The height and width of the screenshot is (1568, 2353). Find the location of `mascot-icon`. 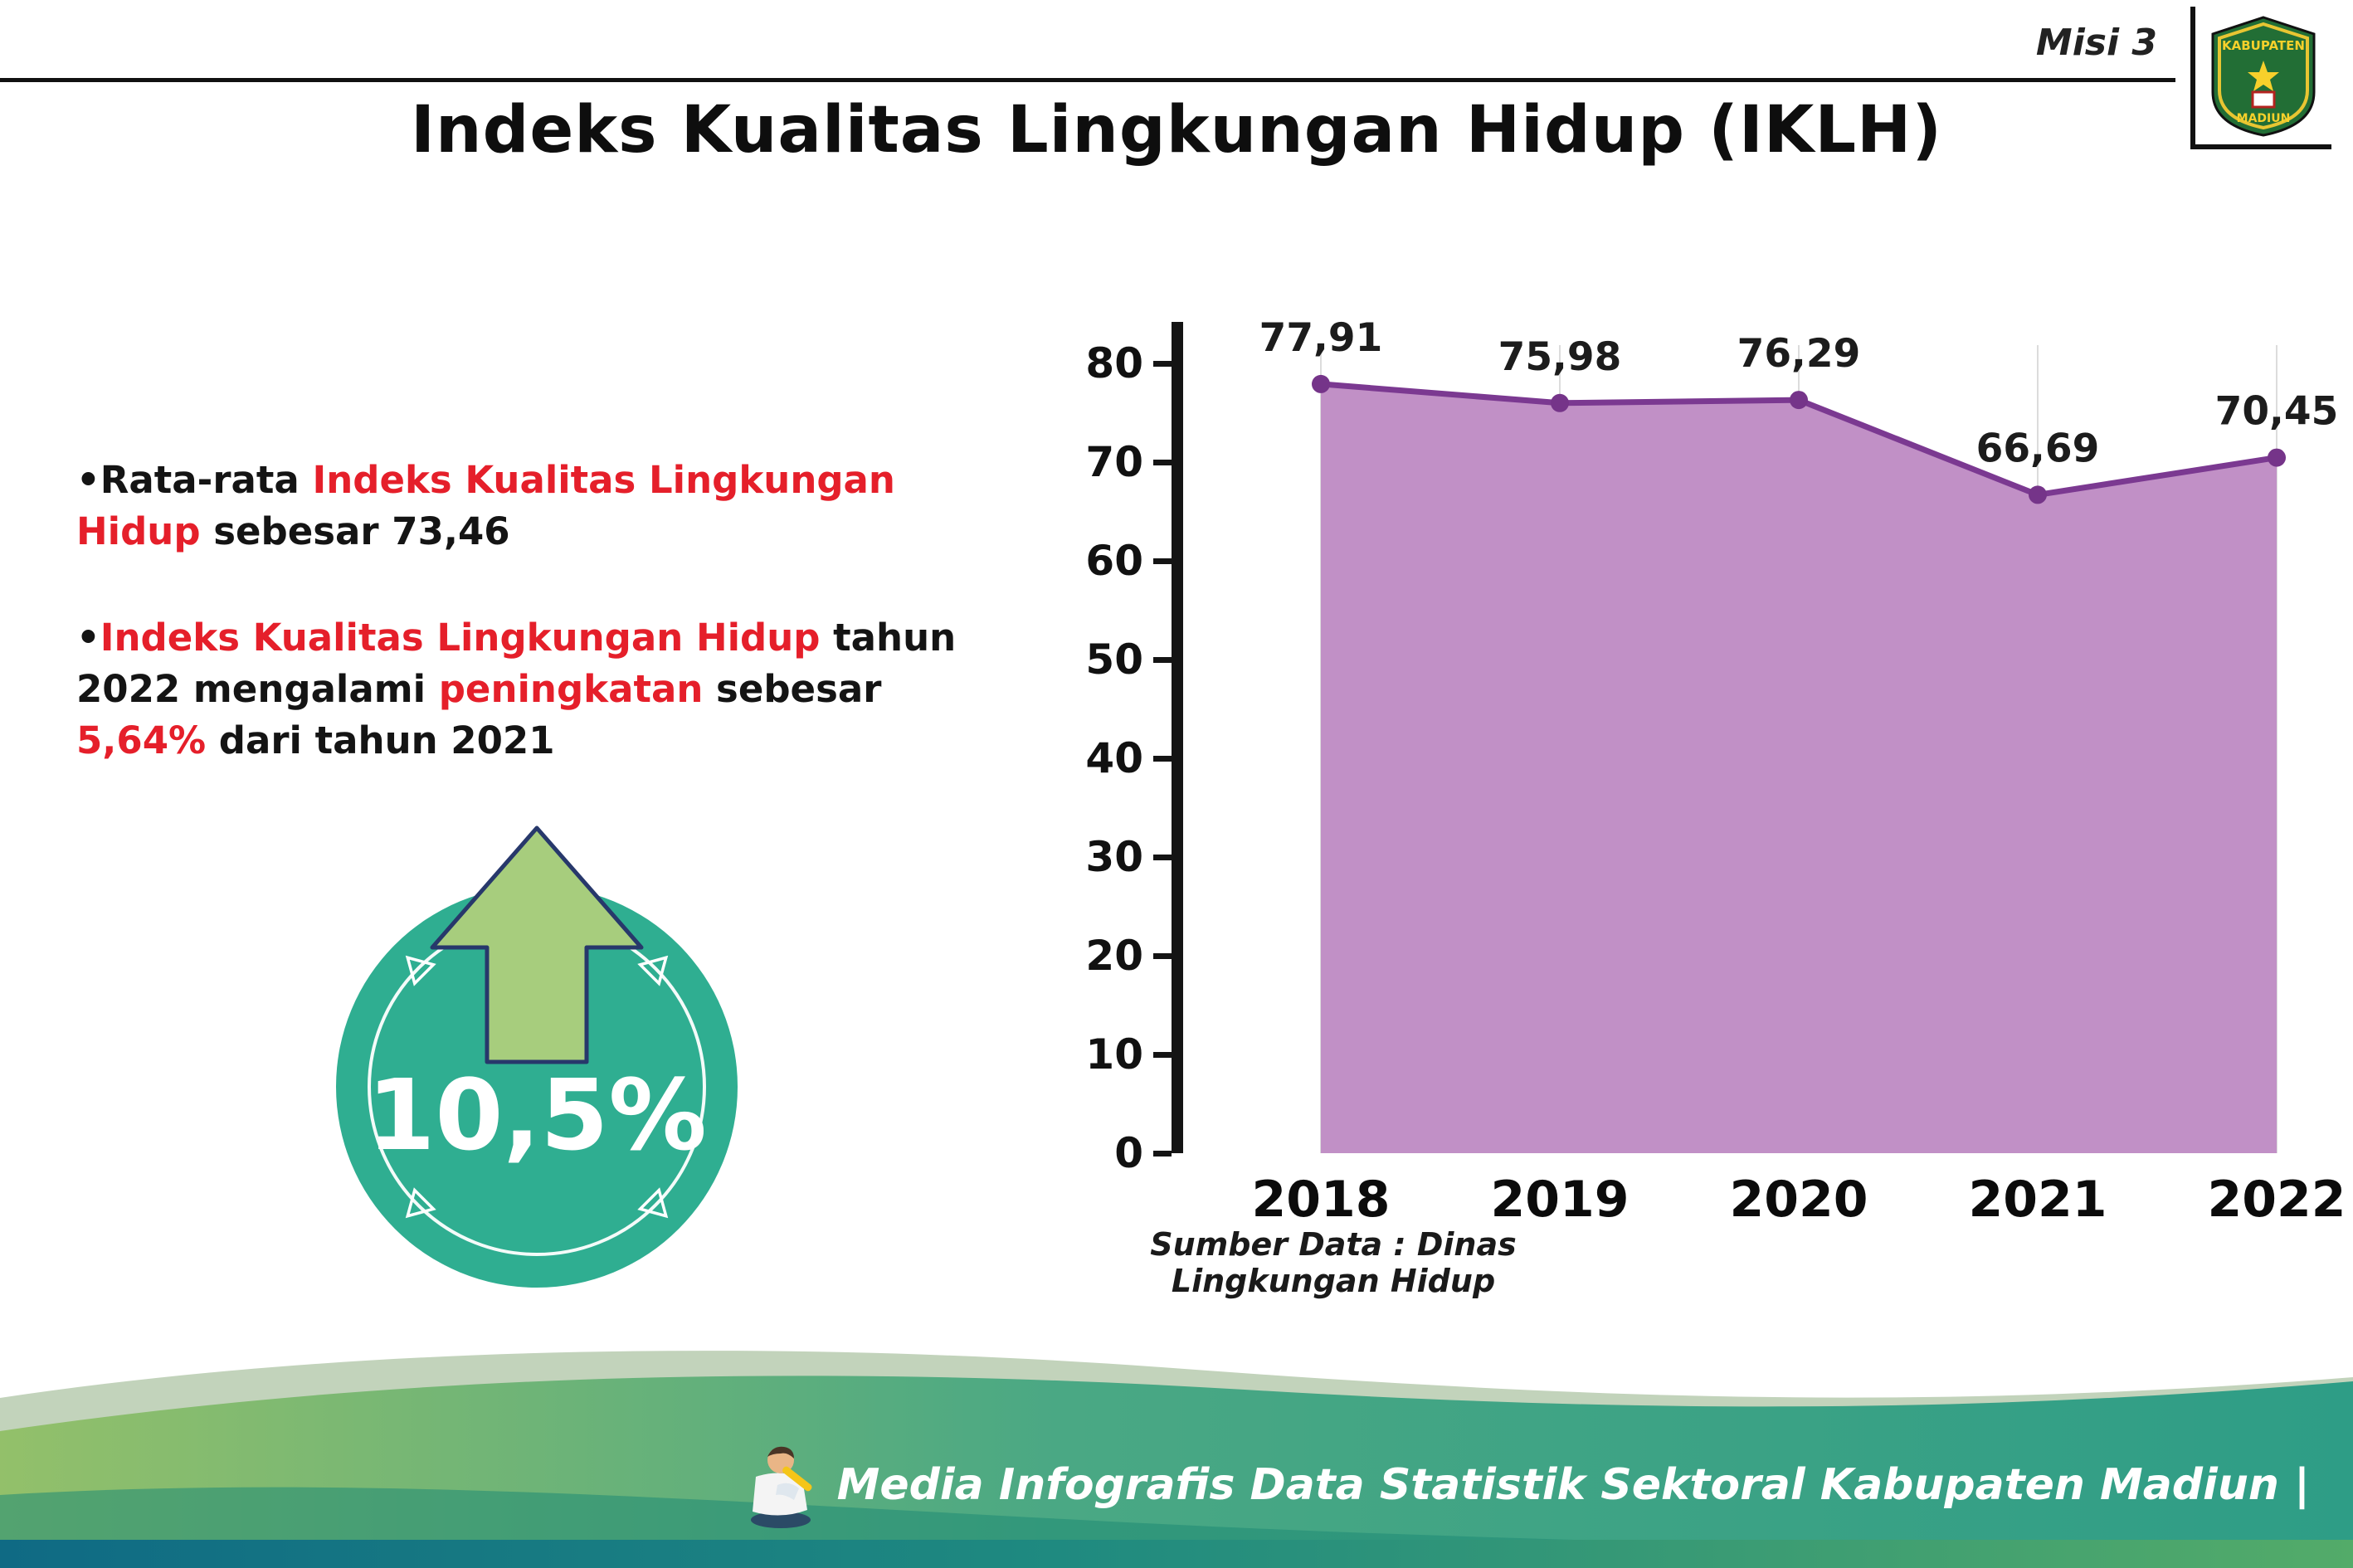

mascot-icon is located at coordinates (781, 1487).